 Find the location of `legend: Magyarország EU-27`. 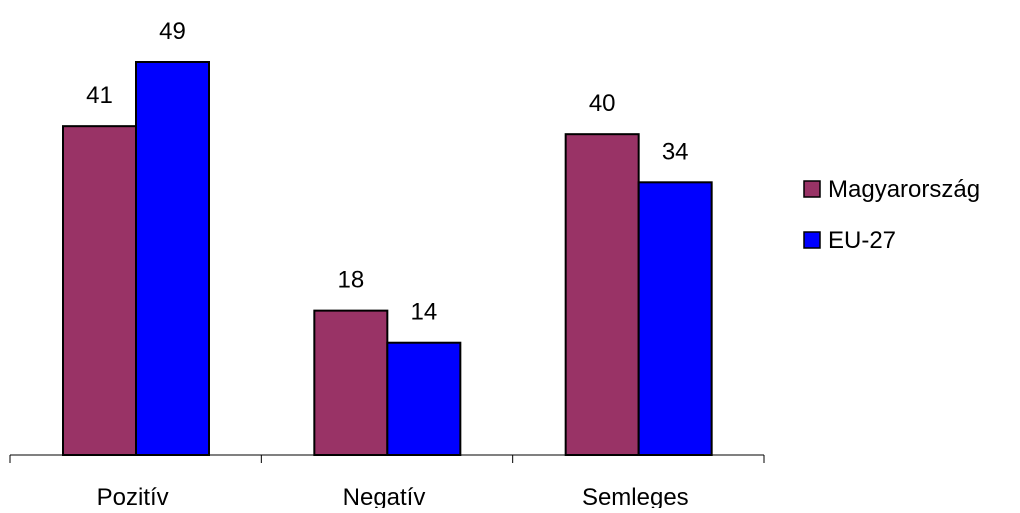

legend: Magyarország EU-27 is located at coordinates (891, 215).